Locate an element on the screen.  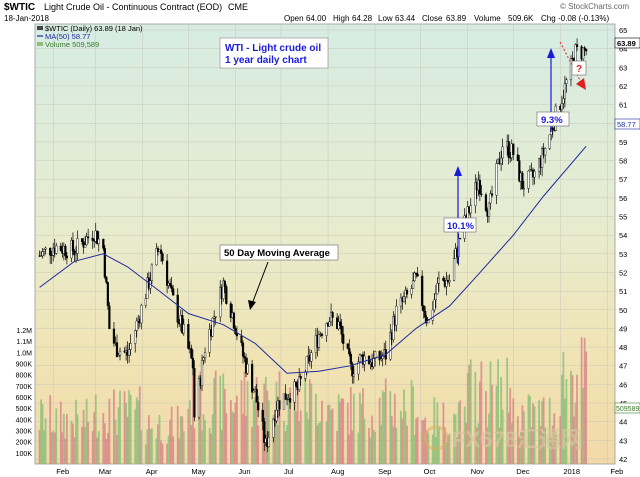
volume-tick-label: 900K is located at coordinates (24, 365).